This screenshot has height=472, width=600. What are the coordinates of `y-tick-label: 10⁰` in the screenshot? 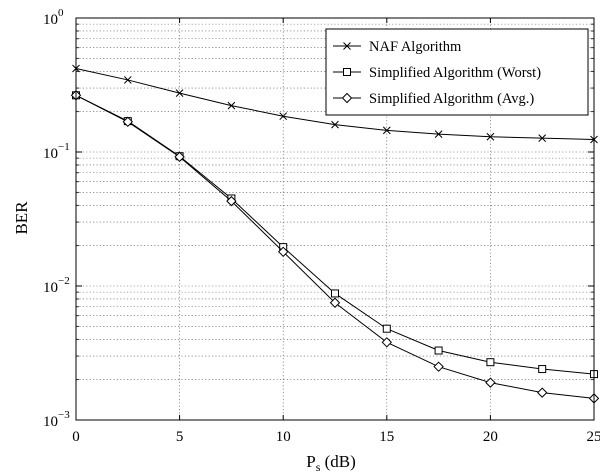 It's located at (53, 17).